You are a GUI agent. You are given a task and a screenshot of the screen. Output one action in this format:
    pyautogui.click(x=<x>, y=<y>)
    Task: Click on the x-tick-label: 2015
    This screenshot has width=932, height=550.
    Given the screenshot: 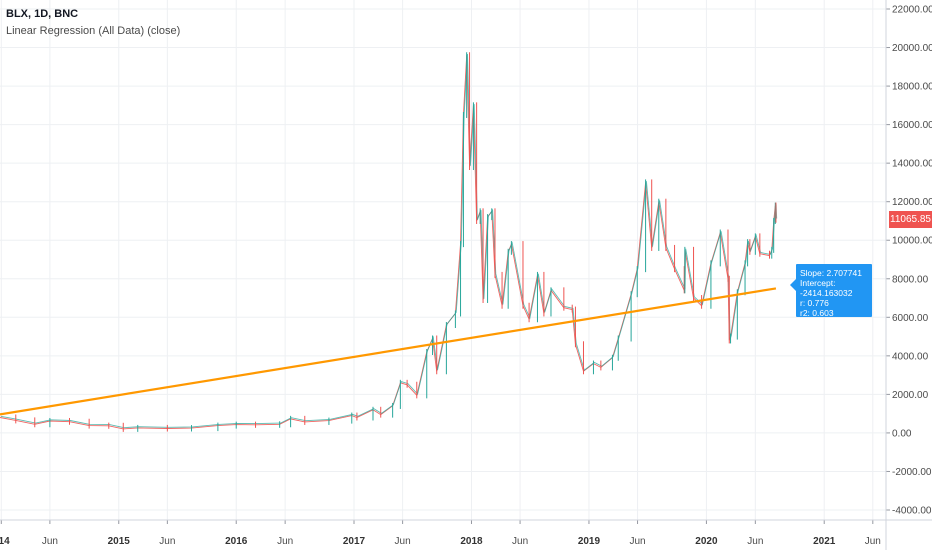 What is the action you would take?
    pyautogui.click(x=119, y=541)
    